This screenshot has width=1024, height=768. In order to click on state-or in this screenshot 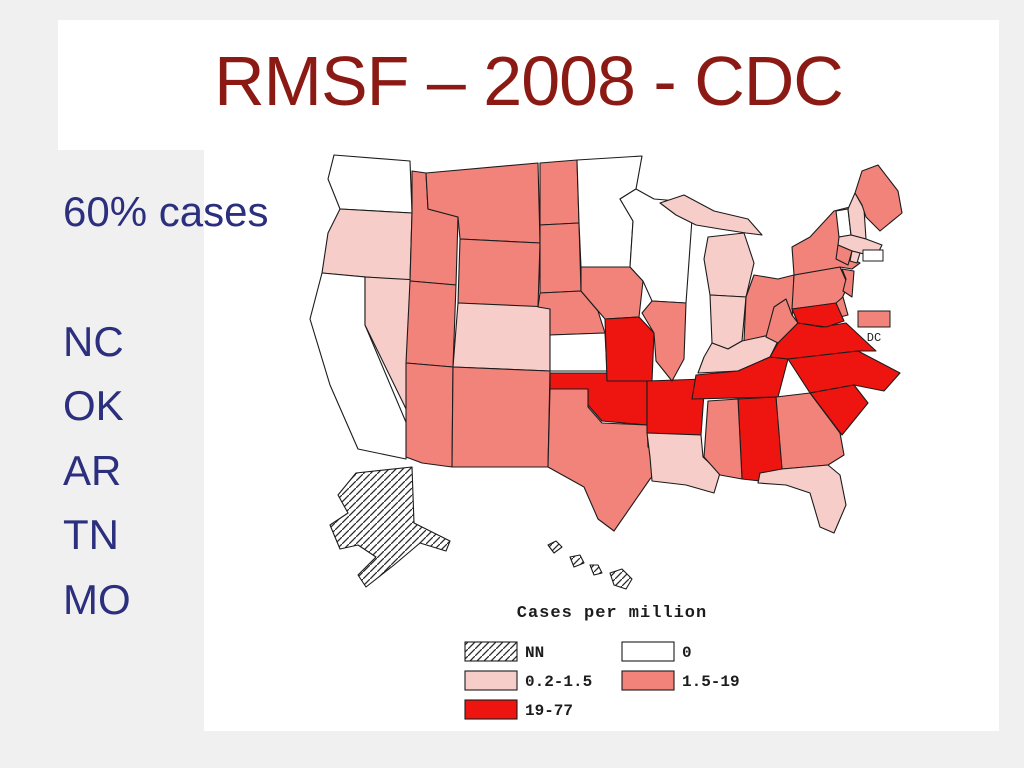, I will do `click(367, 245)`.